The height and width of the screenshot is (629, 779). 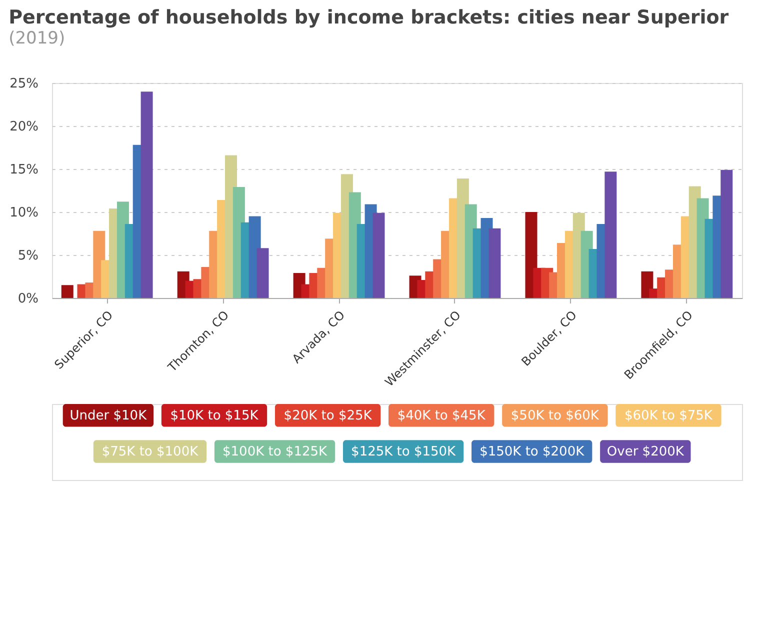 I want to click on chart-subtitle: (2019), so click(x=37, y=38).